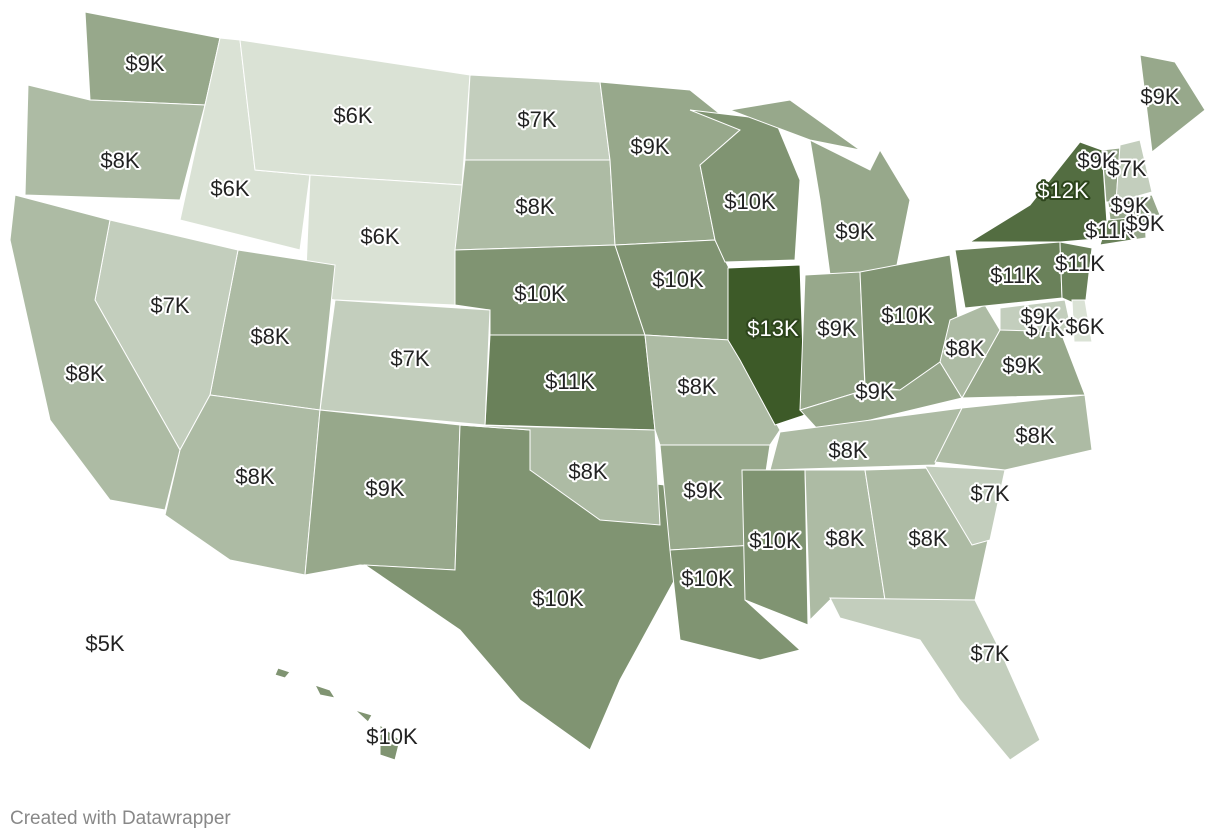 The height and width of the screenshot is (840, 1220). I want to click on state-label: $13K, so click(773, 328).